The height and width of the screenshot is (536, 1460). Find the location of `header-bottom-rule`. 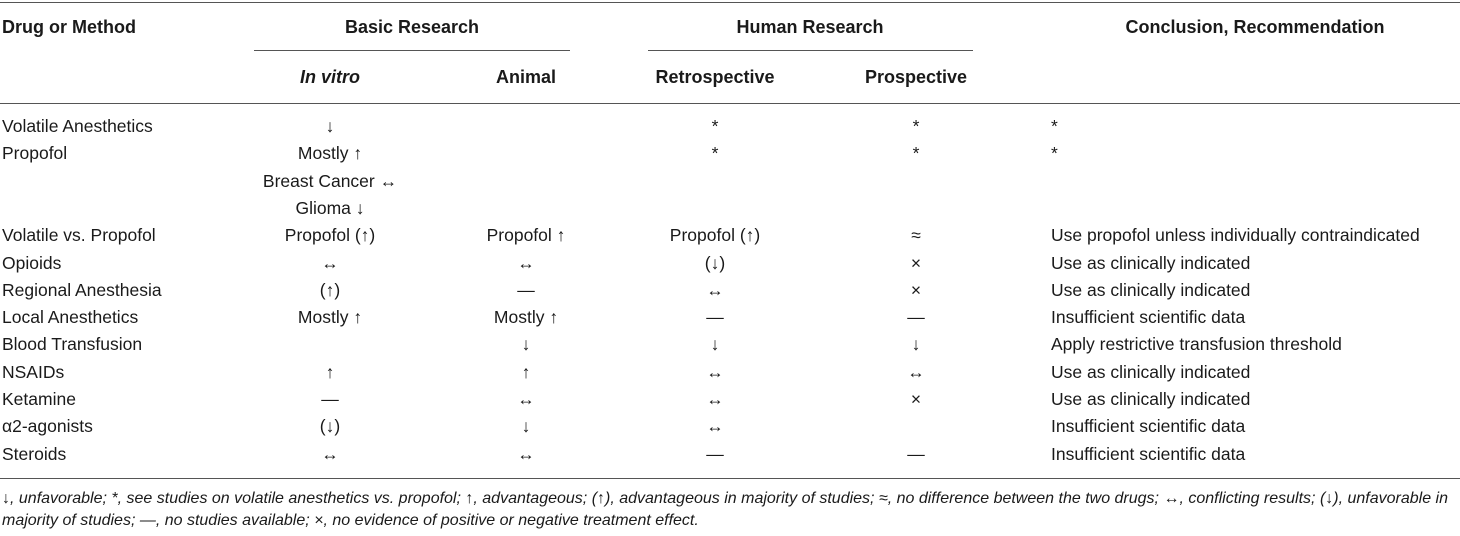

header-bottom-rule is located at coordinates (730, 103).